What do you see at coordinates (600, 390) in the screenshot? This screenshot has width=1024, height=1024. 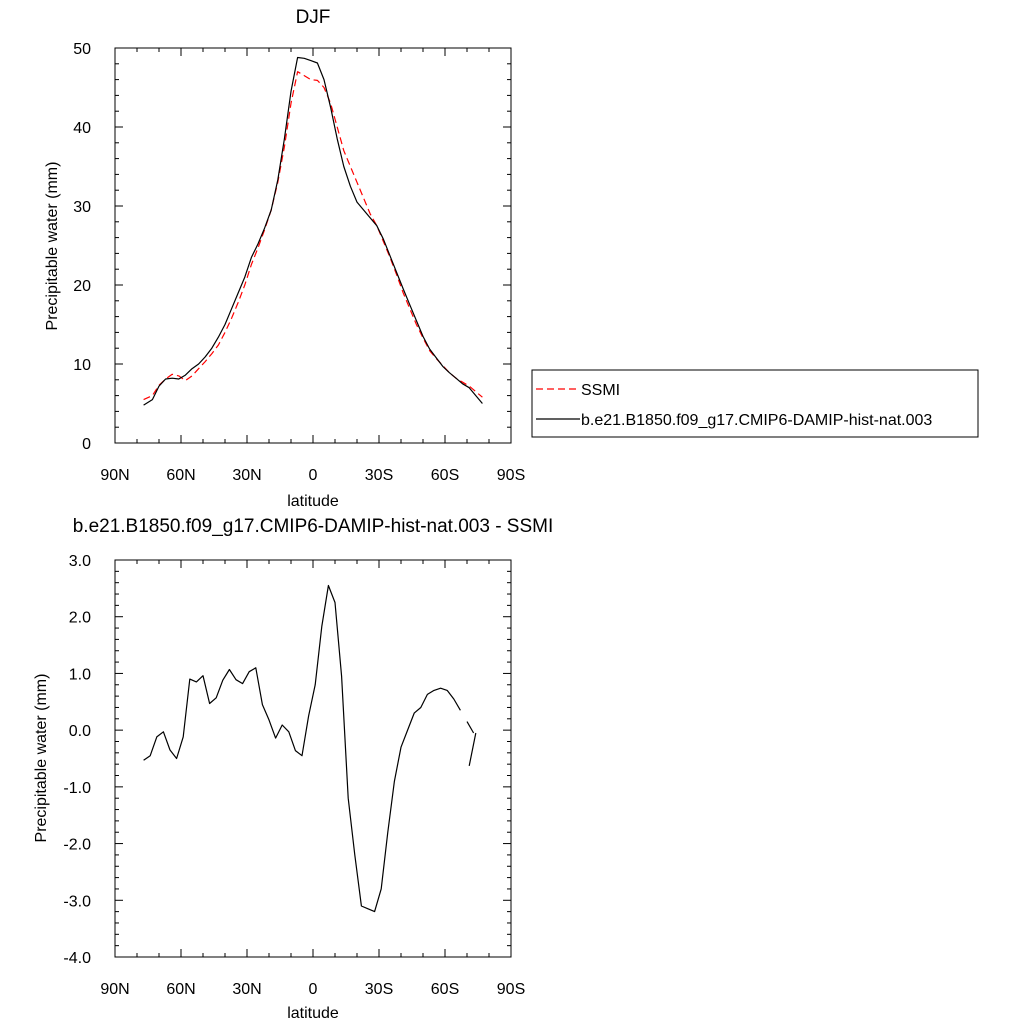 I see `legend-label-ssmi: SSMI` at bounding box center [600, 390].